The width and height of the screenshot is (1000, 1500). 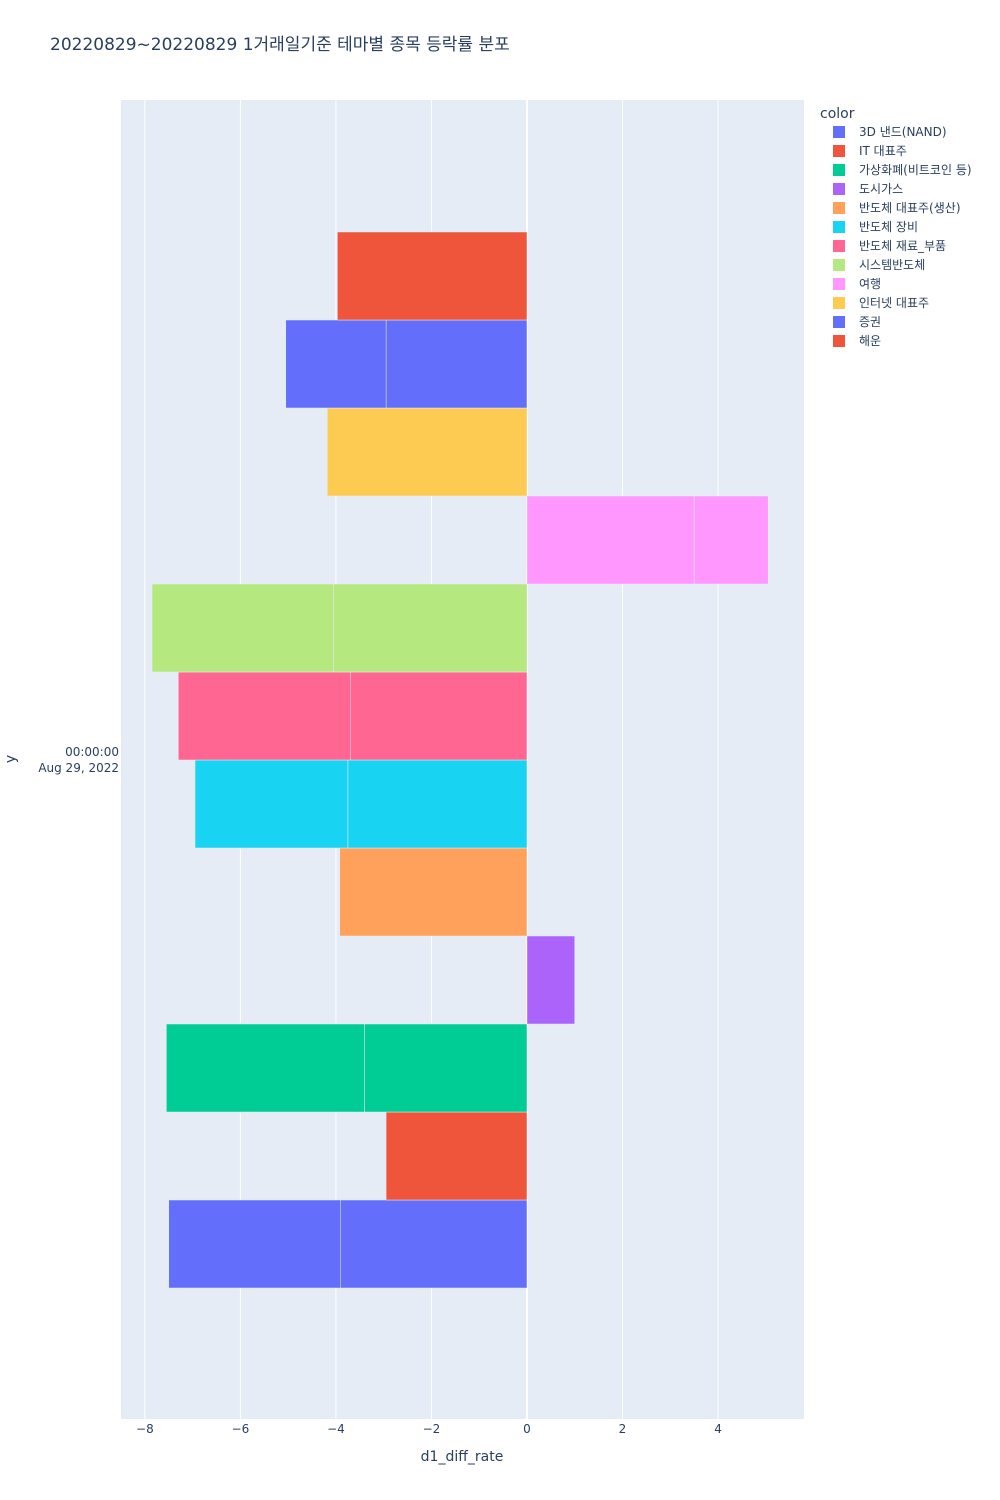 What do you see at coordinates (870, 322) in the screenshot?
I see `legend-label: 증권` at bounding box center [870, 322].